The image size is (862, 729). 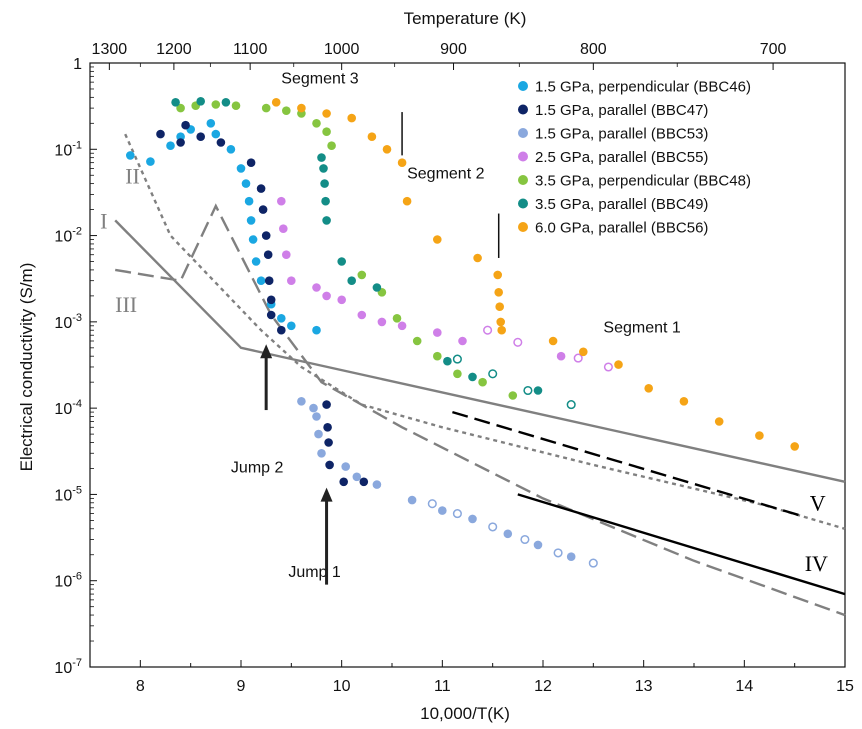 I want to click on legend-label: 6.0 GPa, parallel (BBC56), so click(x=621, y=228).